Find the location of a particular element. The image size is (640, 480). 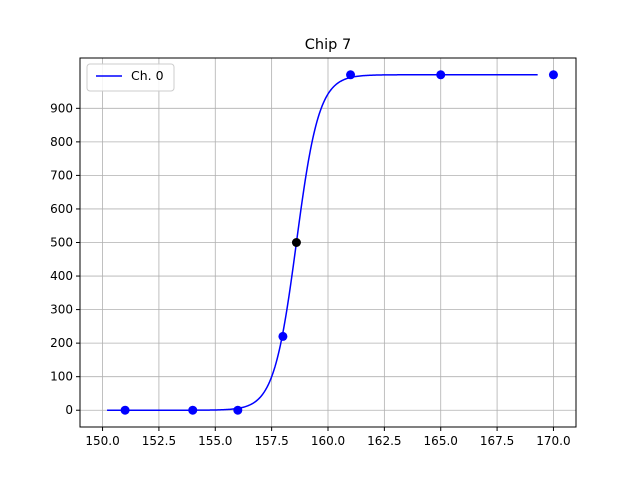

x-tick-label: 157.5 is located at coordinates (271, 441).